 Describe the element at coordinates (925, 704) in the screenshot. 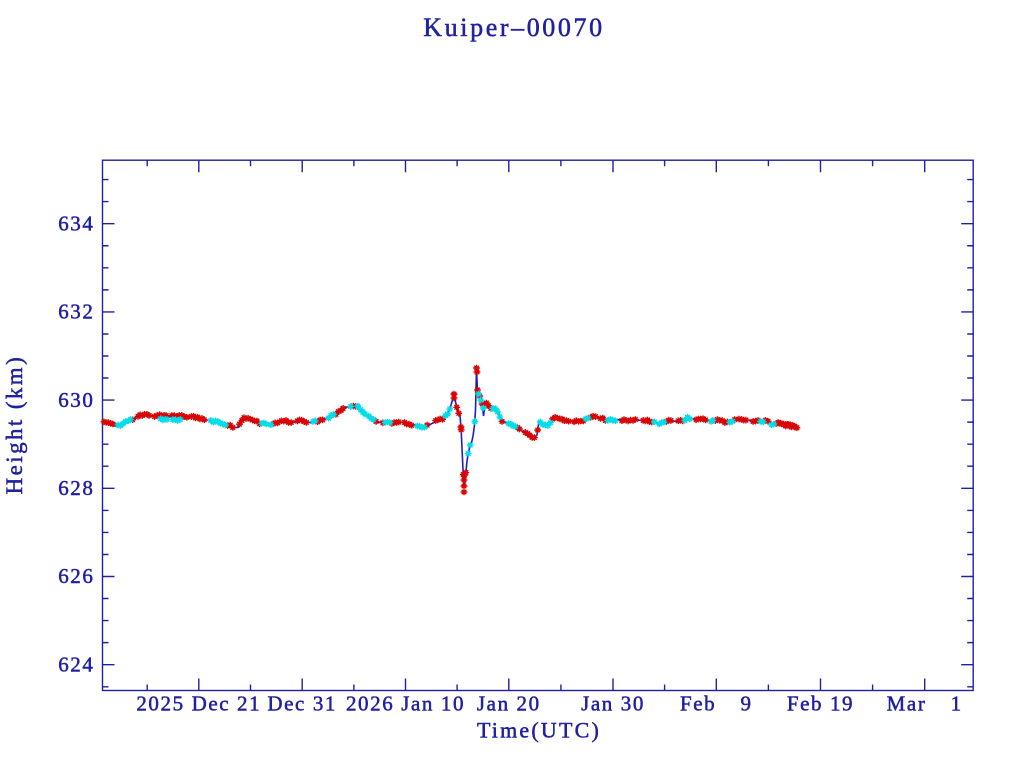

I see `svg-text: Mar 1` at that location.